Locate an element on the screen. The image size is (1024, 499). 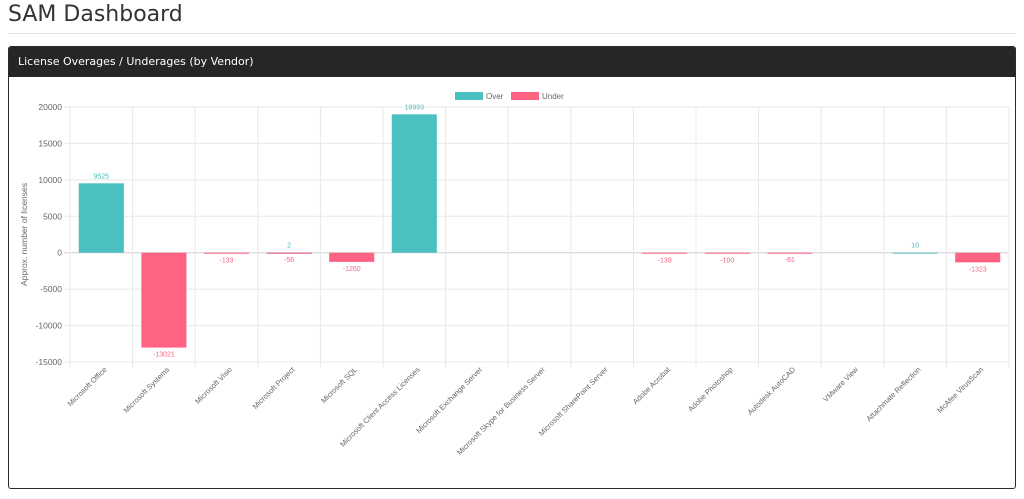
y-tick-label: -10000 is located at coordinates (49, 326).